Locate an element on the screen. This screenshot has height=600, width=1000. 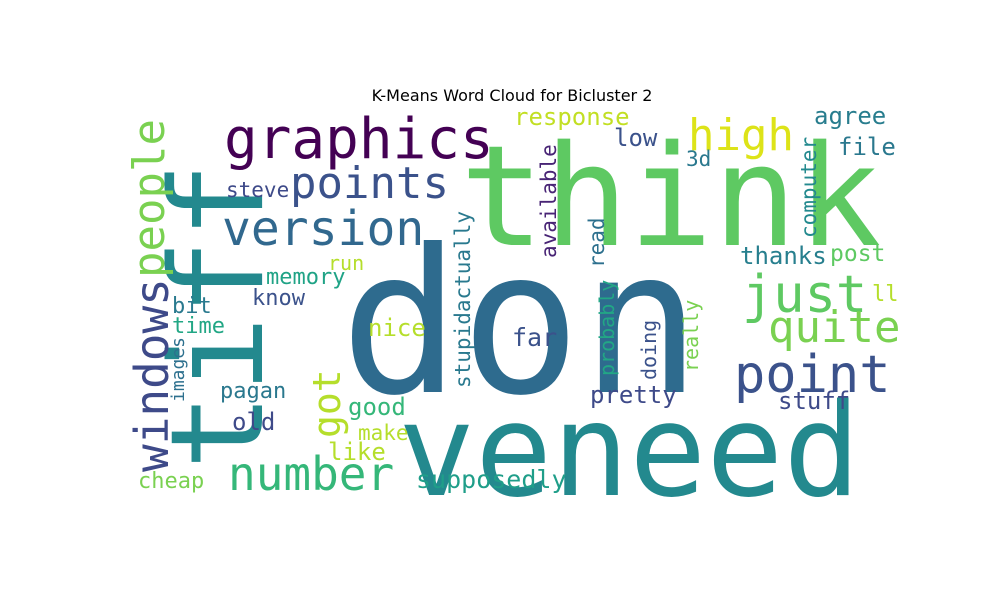
word-high: high is located at coordinates (741, 135).